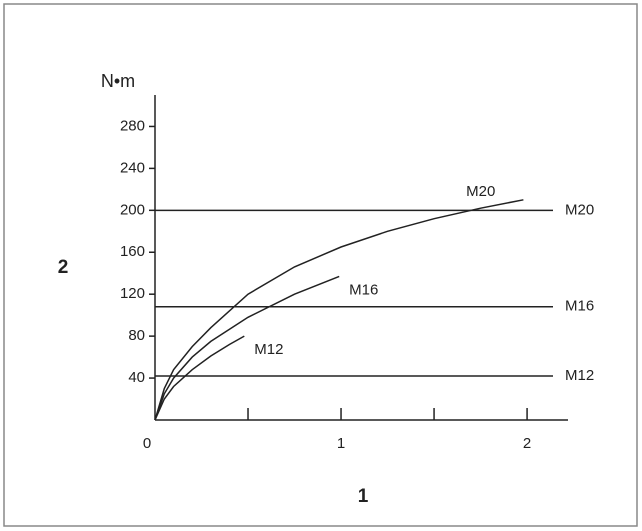  What do you see at coordinates (132, 293) in the screenshot?
I see `y-tick-label: 120` at bounding box center [132, 293].